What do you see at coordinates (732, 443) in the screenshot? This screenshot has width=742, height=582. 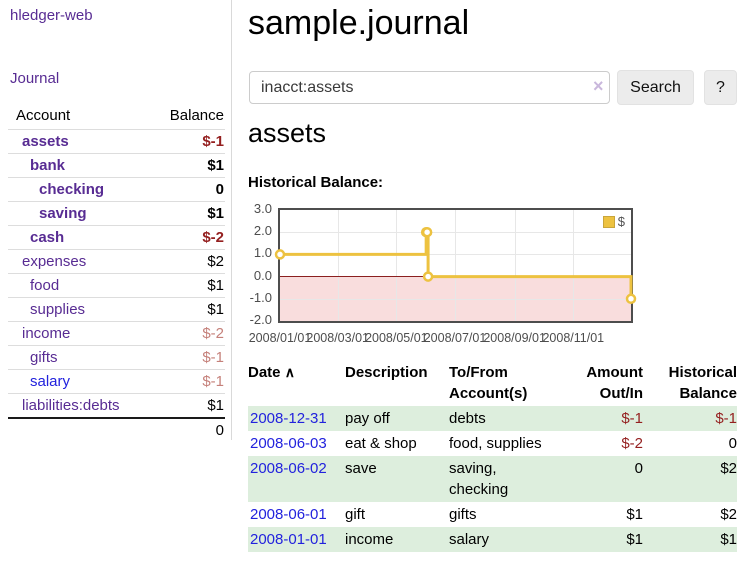 I see `transaction-balance: 0` at bounding box center [732, 443].